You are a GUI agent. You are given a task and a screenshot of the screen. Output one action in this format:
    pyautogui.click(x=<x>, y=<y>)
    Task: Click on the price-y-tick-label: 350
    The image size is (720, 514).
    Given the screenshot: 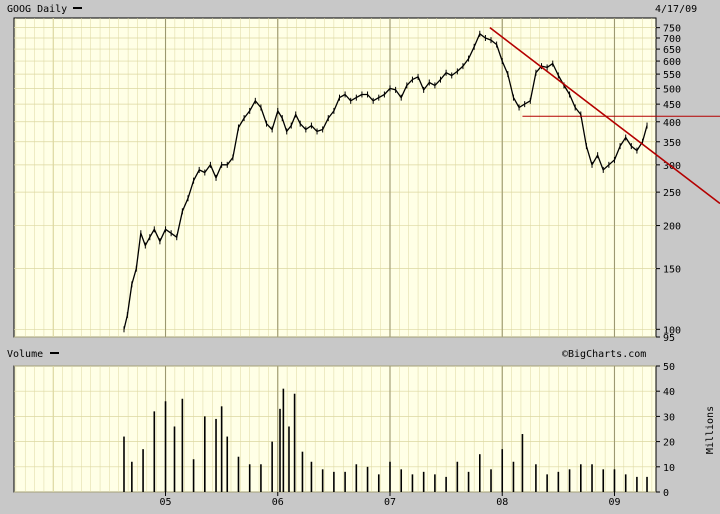 What is the action you would take?
    pyautogui.click(x=672, y=143)
    